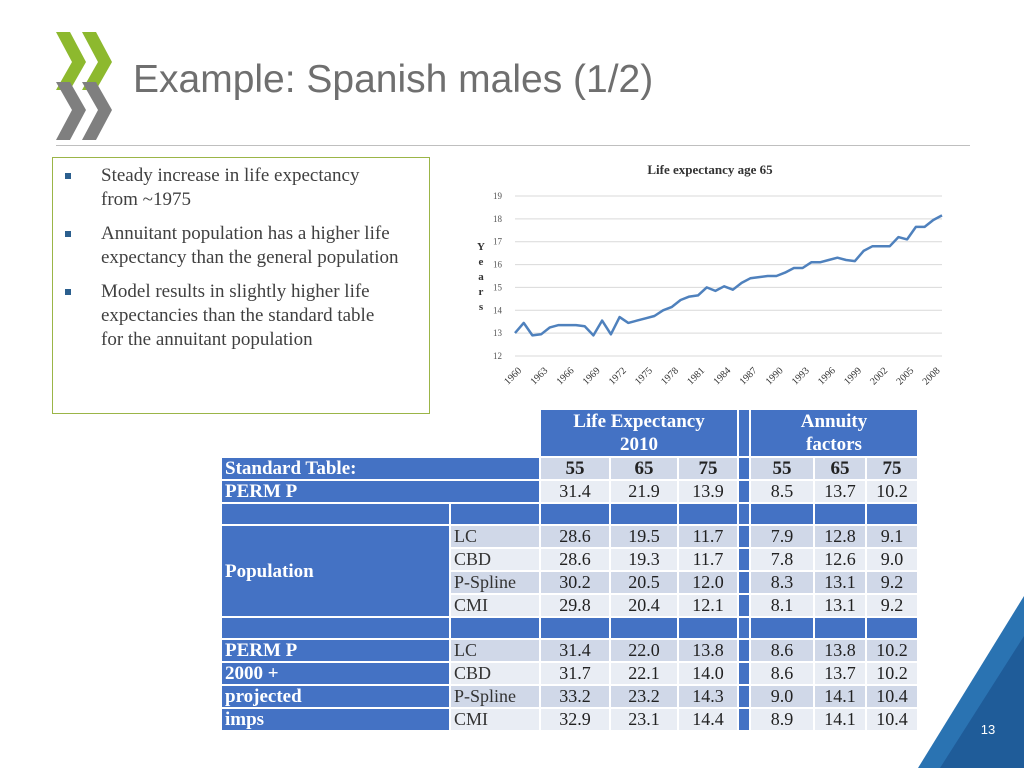  I want to click on table-row: imps CMI 32.9 23.1 14.4 8.9 14.1 10.4, so click(569, 719).